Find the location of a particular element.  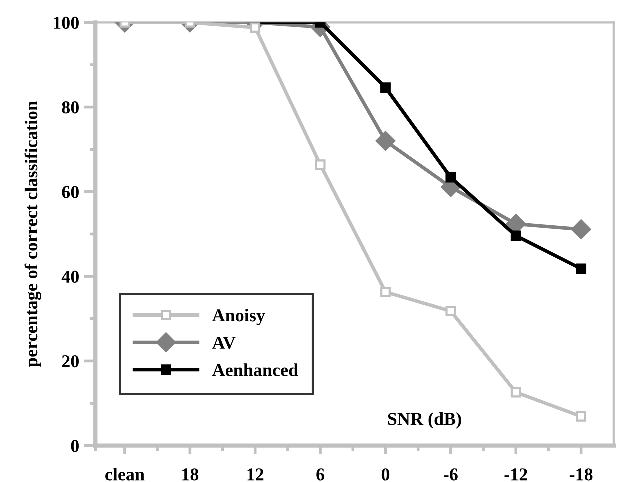

legend-label: Anoisy is located at coordinates (239, 317).